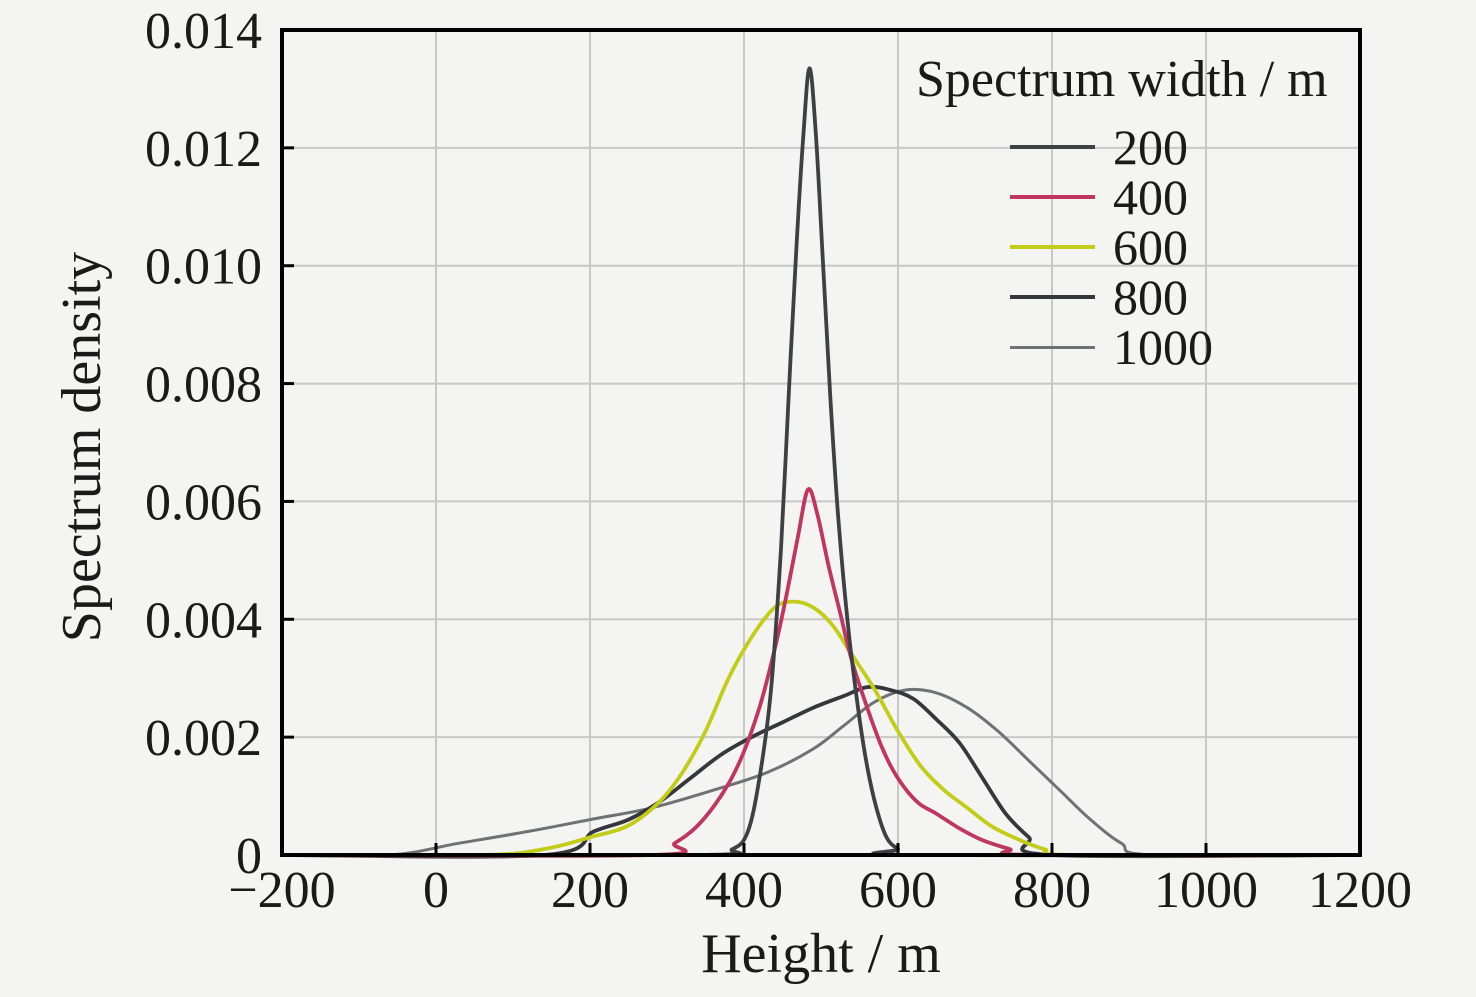  I want to click on x-tick-label: 1000, so click(1206, 890).